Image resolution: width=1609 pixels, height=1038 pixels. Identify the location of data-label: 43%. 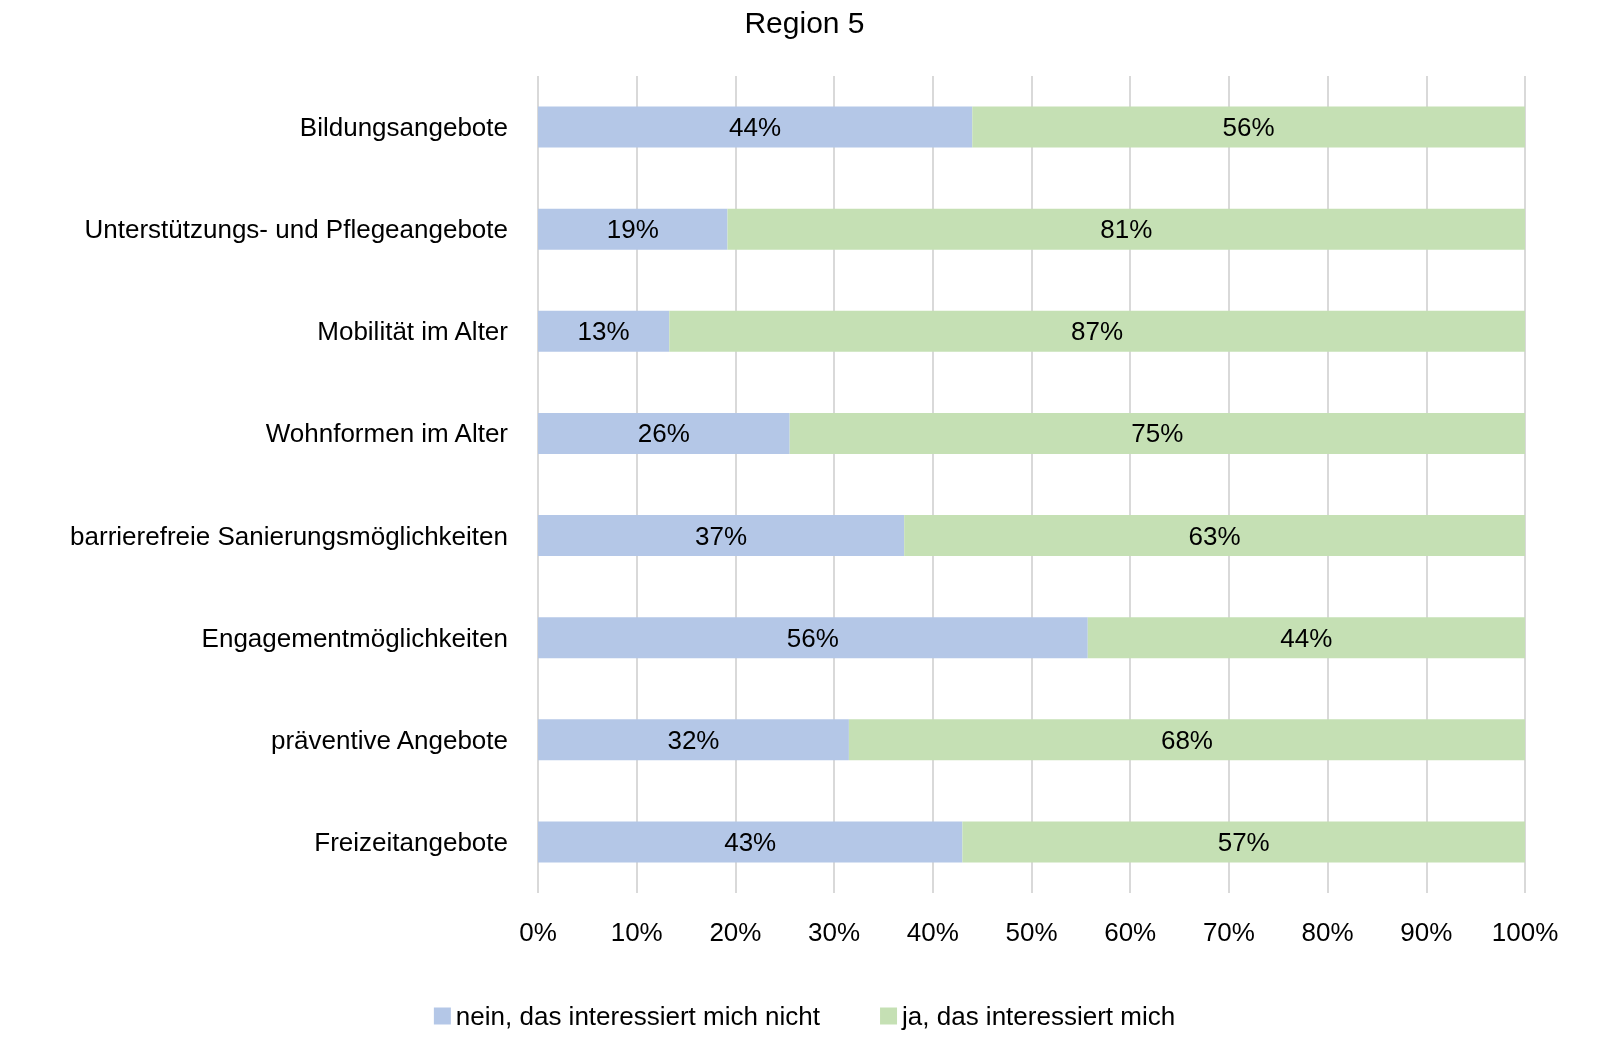
(750, 841).